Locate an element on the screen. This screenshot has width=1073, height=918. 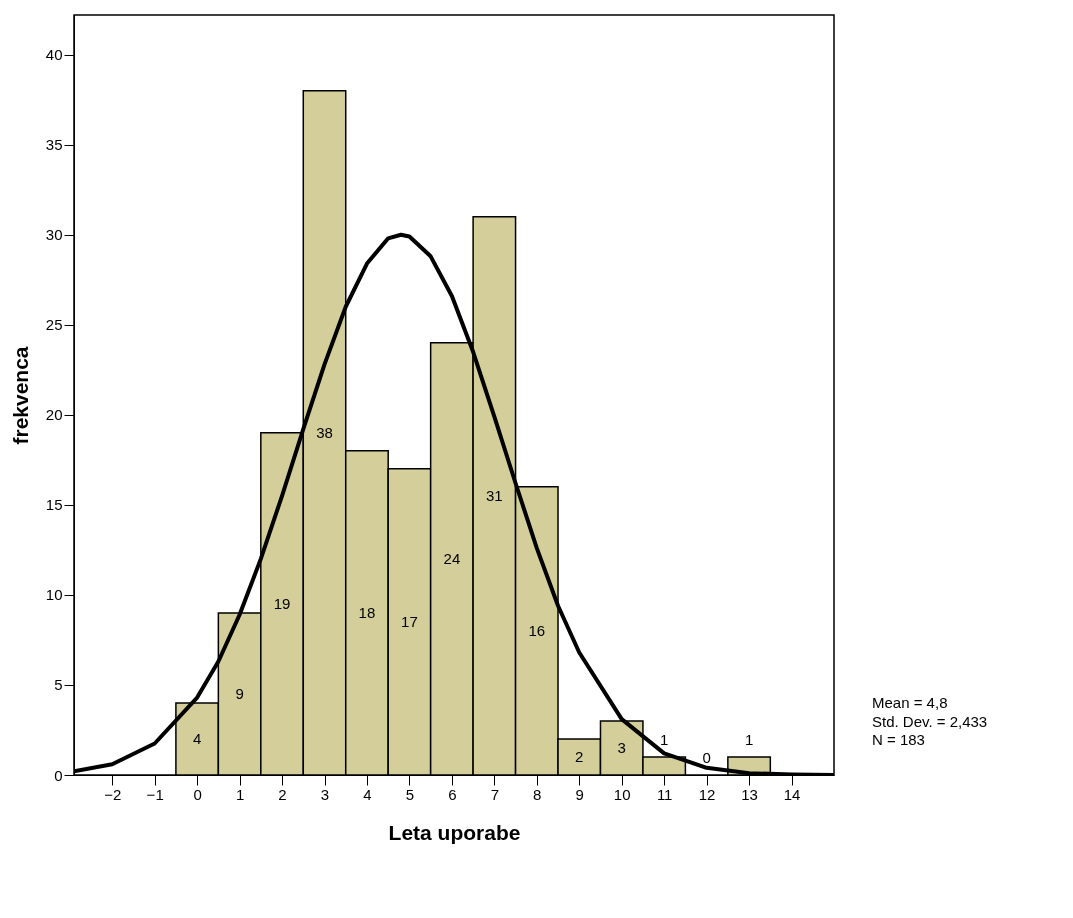
data-label: 19 is located at coordinates (282, 603).